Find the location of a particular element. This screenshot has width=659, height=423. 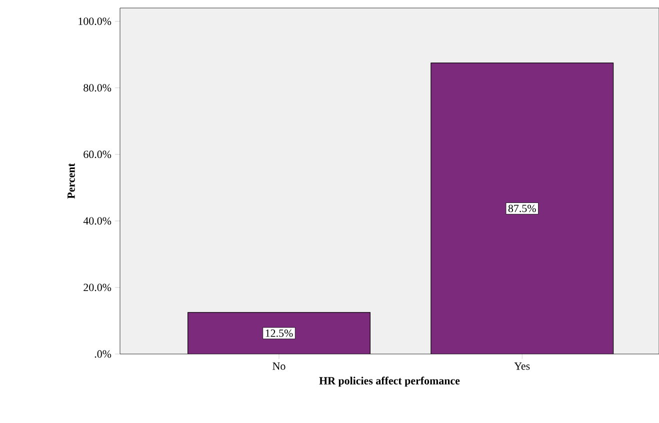

y-tick-label: 80.0% is located at coordinates (98, 88).